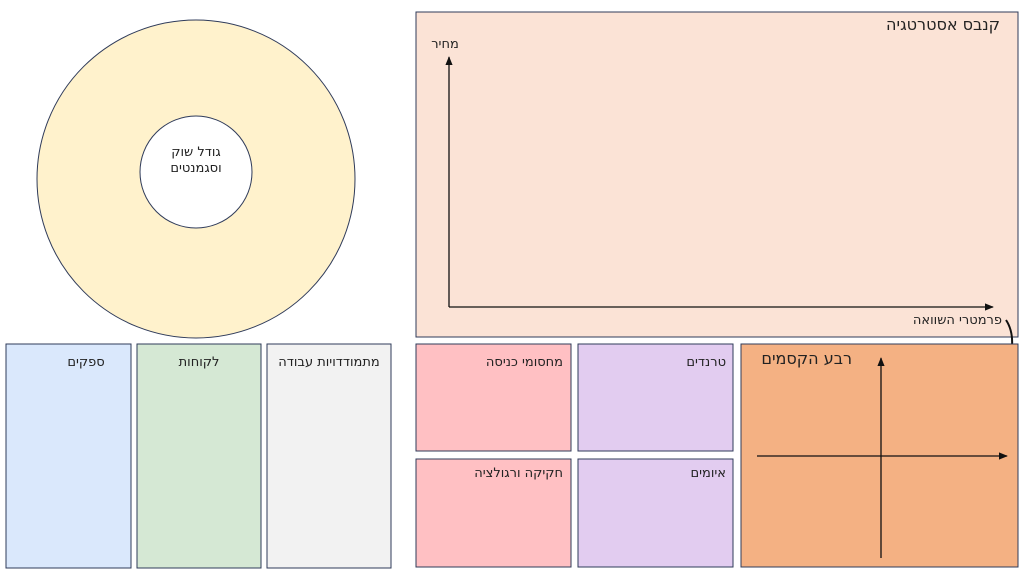 The height and width of the screenshot is (573, 1024). I want to click on y-axis-label: מחיר, so click(445, 44).